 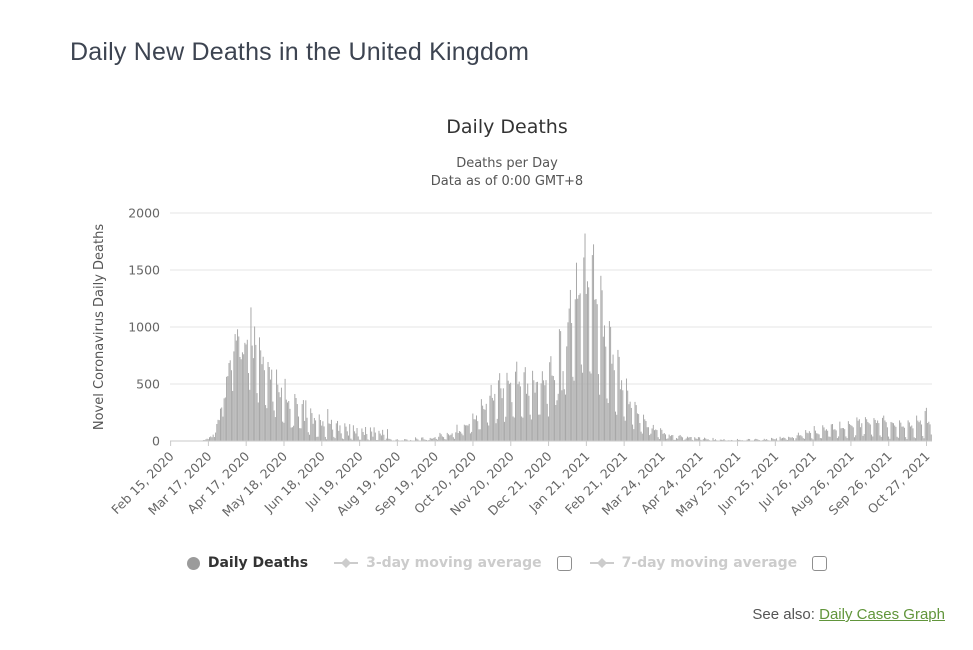 I want to click on svg-text: 1000, so click(x=144, y=327).